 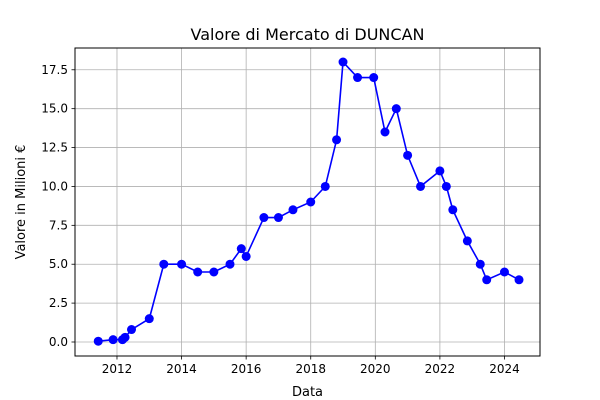 What do you see at coordinates (440, 369) in the screenshot?
I see `x-tick-label: 2022` at bounding box center [440, 369].